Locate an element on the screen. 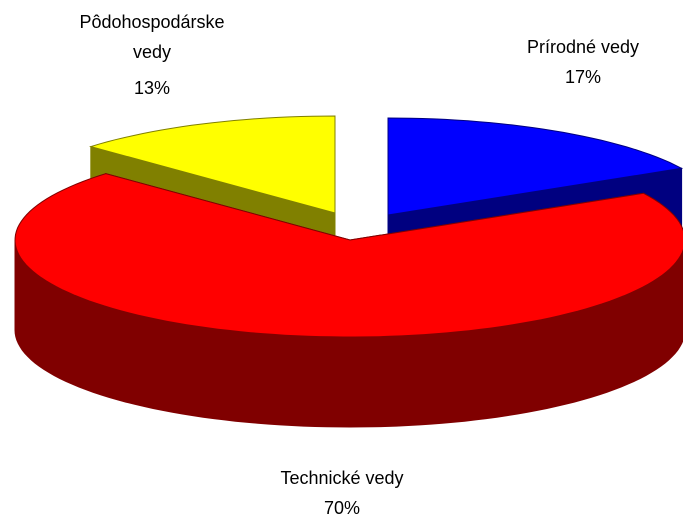 The width and height of the screenshot is (683, 523). category-label: Technické vedy is located at coordinates (342, 478).